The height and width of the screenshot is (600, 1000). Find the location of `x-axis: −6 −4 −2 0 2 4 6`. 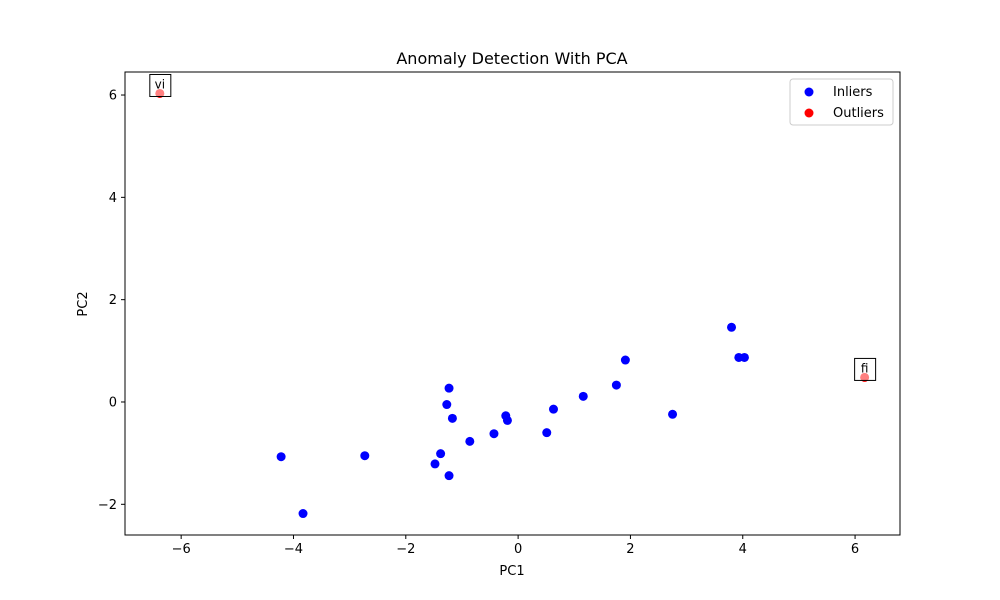

x-axis: −6 −4 −2 0 2 4 6 is located at coordinates (515, 546).